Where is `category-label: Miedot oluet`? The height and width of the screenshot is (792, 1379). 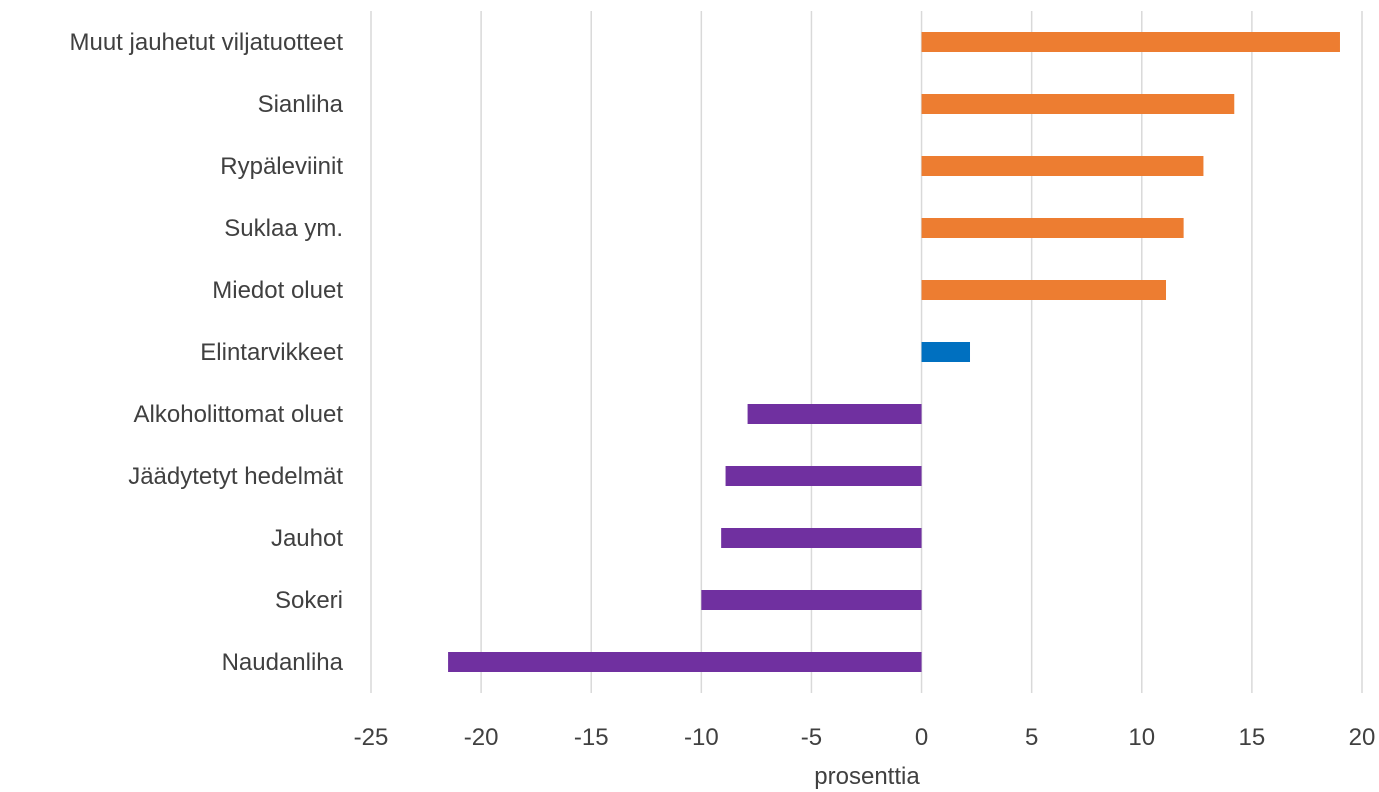 category-label: Miedot oluet is located at coordinates (277, 290).